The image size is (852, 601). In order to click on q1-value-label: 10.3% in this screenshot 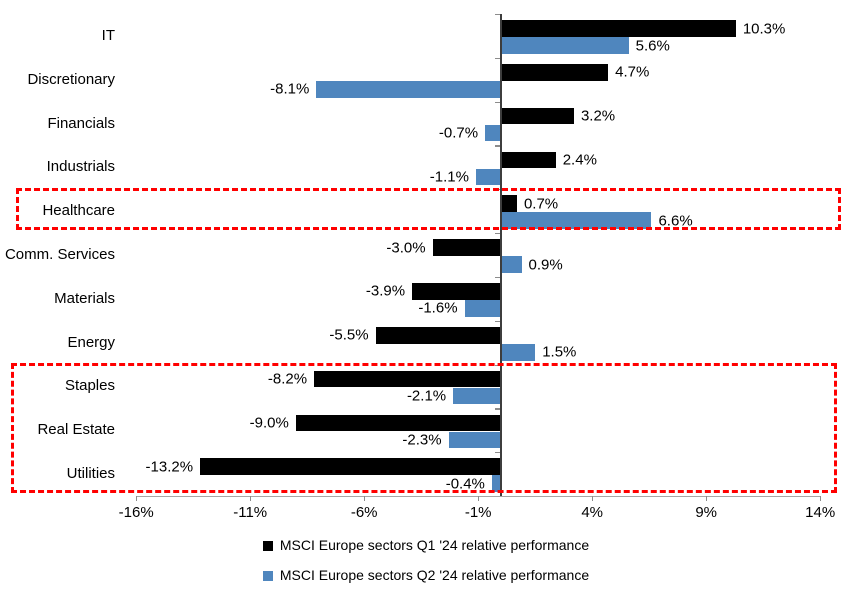, I will do `click(764, 28)`.